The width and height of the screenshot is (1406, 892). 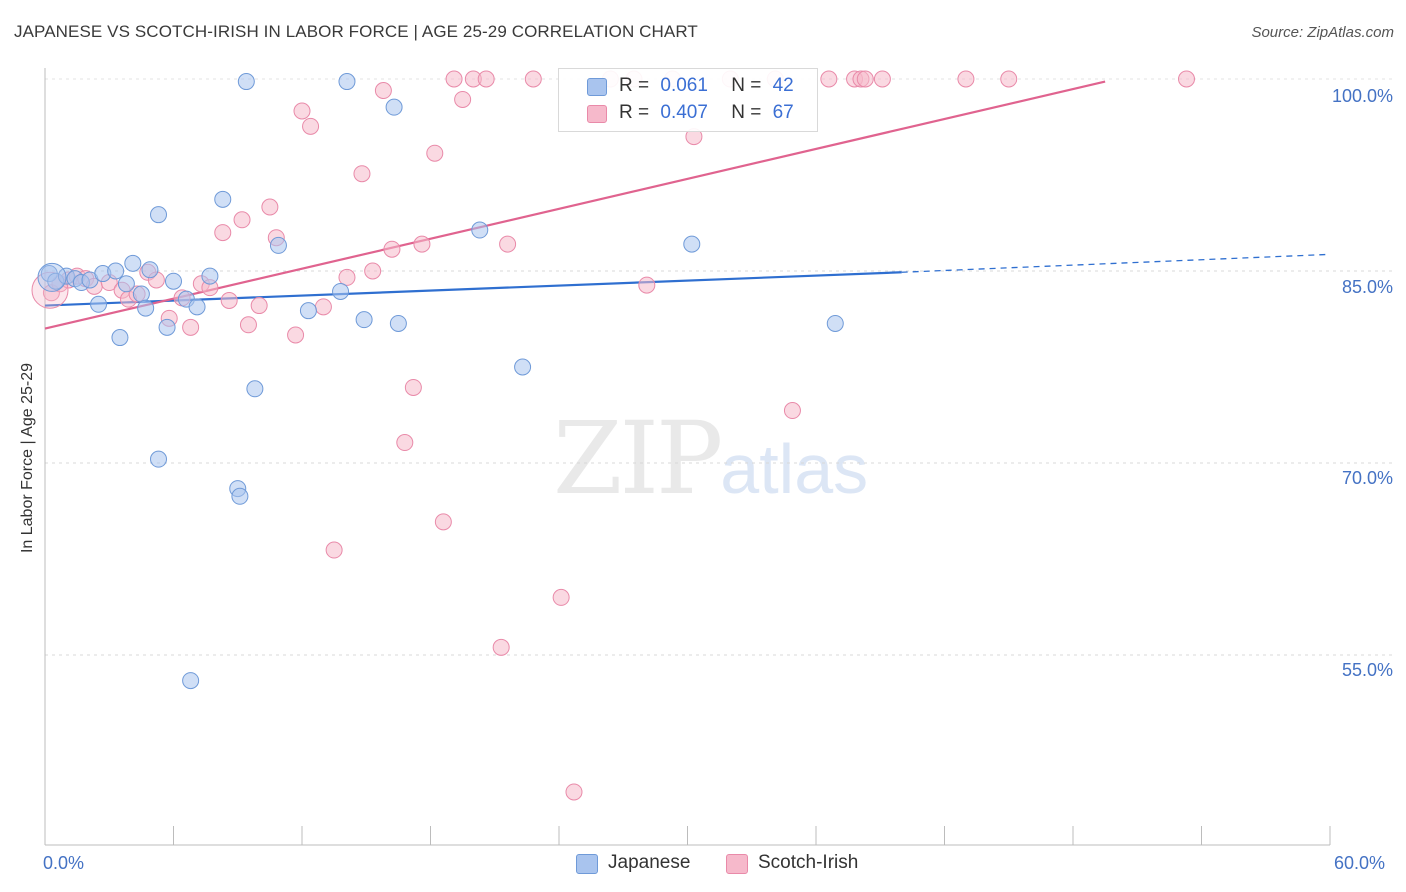 I want to click on x-tick-label: 0.0%, so click(x=64, y=863).